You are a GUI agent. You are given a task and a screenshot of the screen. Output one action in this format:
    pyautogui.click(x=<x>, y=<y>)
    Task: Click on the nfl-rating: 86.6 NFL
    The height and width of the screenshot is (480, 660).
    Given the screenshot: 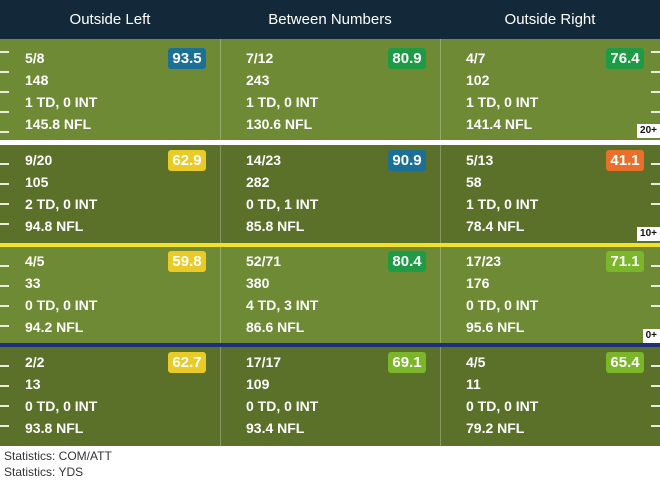 What is the action you would take?
    pyautogui.click(x=275, y=327)
    